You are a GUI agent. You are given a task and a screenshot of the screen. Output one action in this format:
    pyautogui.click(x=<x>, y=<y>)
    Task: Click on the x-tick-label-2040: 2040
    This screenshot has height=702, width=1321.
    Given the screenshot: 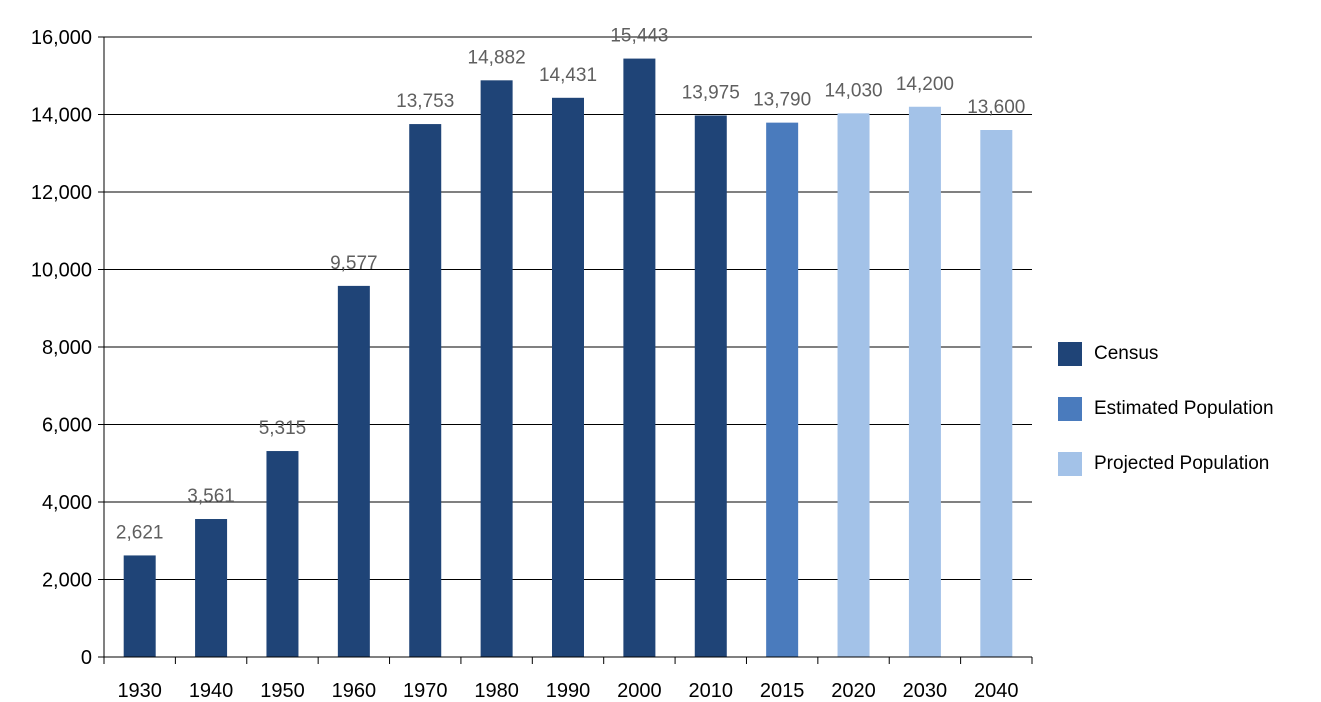 What is the action you would take?
    pyautogui.click(x=996, y=691)
    